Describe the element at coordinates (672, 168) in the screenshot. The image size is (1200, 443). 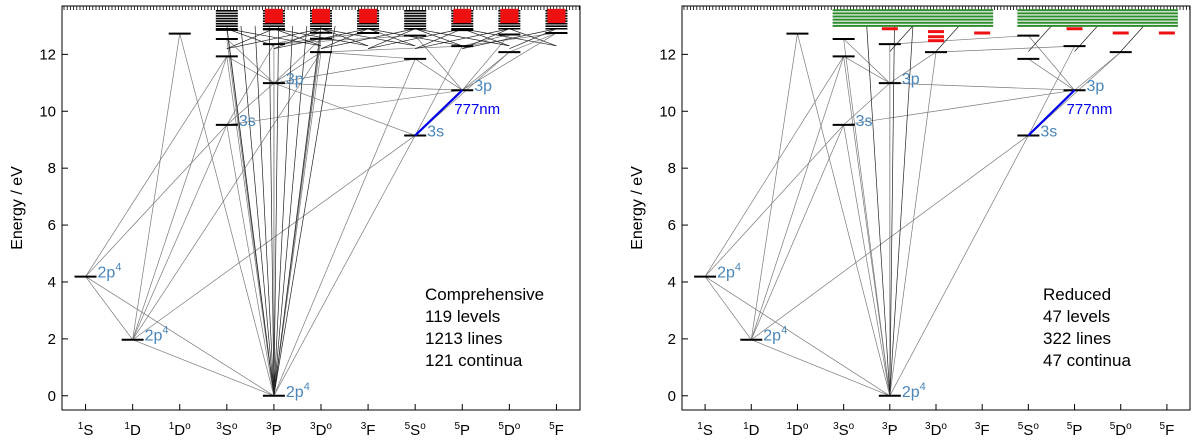
I see `y-tick-label: 8` at that location.